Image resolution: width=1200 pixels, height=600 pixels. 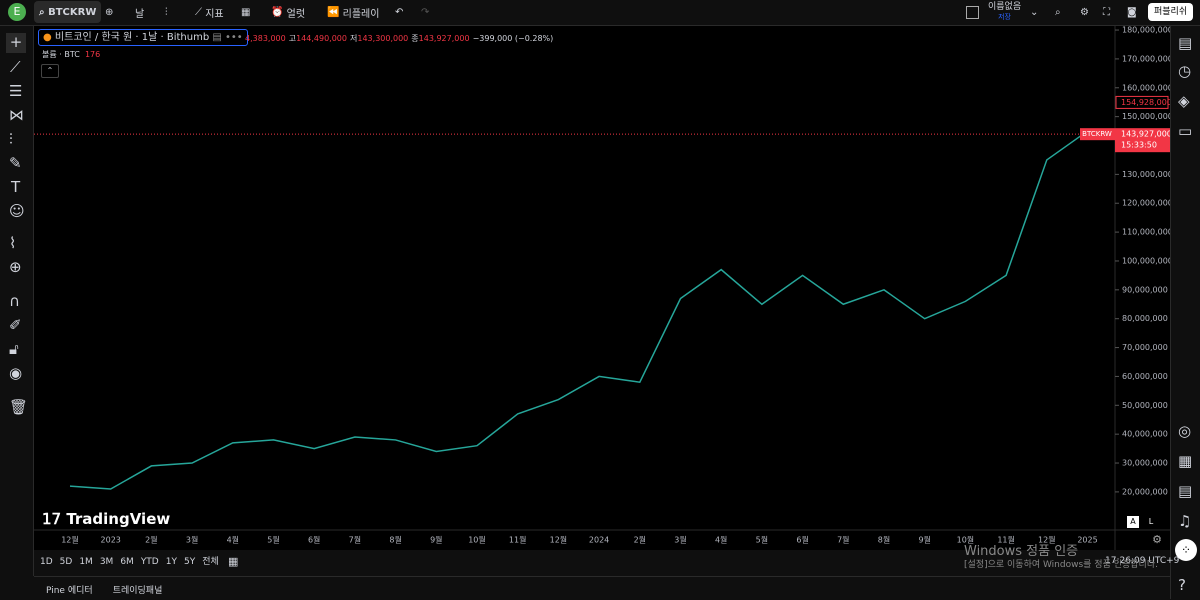 What do you see at coordinates (50, 71) in the screenshot?
I see `collapse-legend: ⌃` at bounding box center [50, 71].